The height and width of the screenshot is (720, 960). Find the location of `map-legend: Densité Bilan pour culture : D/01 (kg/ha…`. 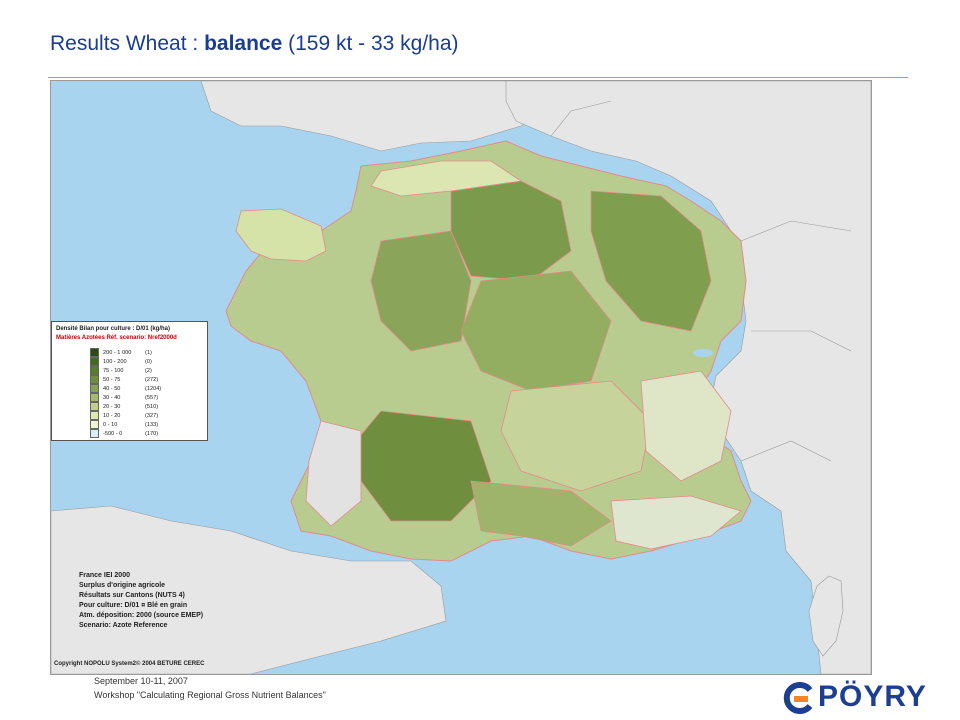

map-legend: Densité Bilan pour culture : D/01 (kg/ha… is located at coordinates (129, 381).